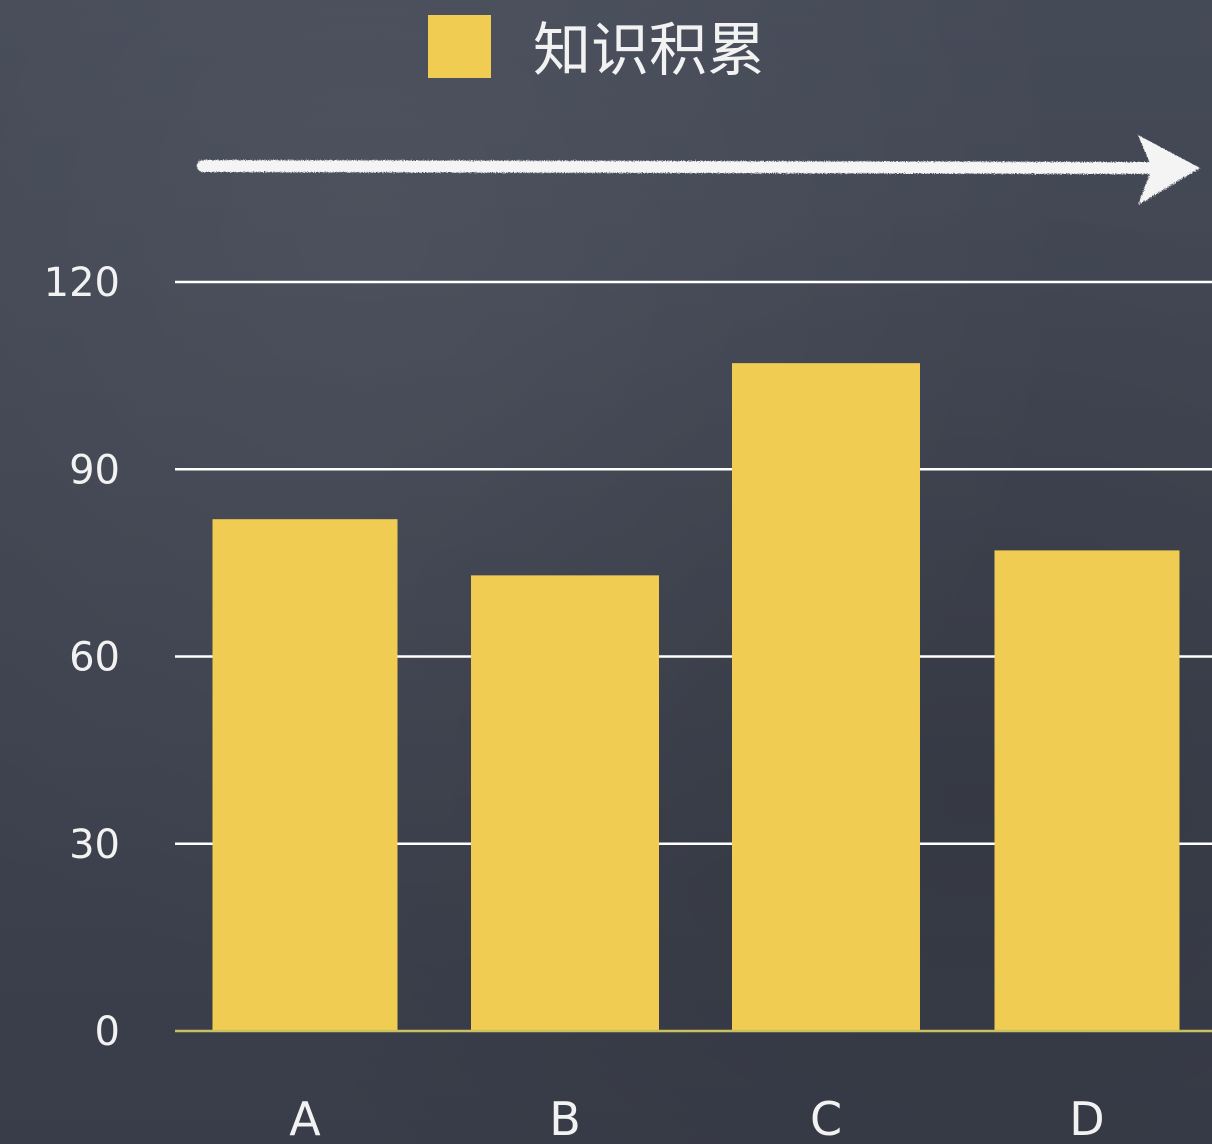 This screenshot has height=1144, width=1212. What do you see at coordinates (305, 1118) in the screenshot?
I see `x-tick-label: A` at bounding box center [305, 1118].